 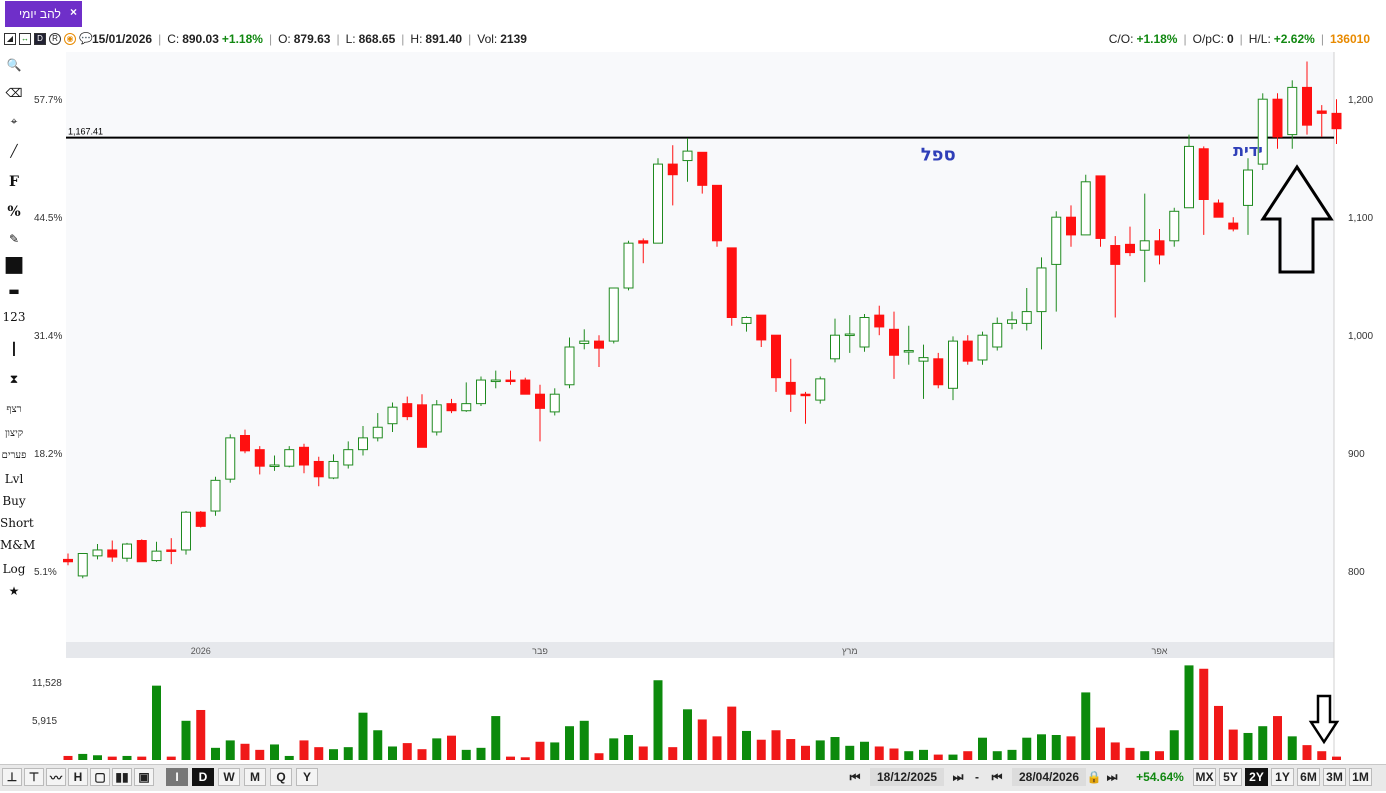 I want to click on opc-value: 0, so click(x=1230, y=39).